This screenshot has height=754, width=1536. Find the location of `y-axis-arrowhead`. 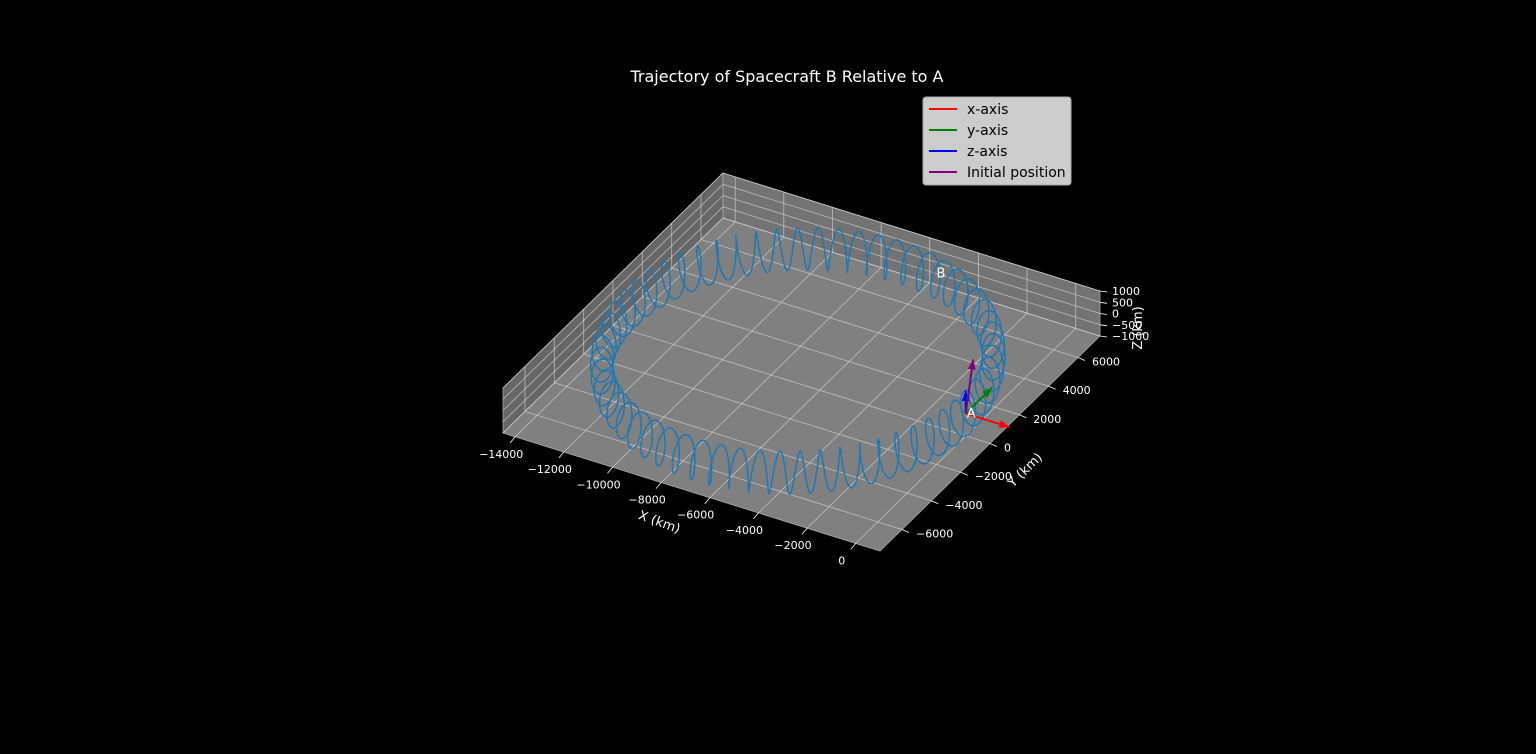

y-axis-arrowhead is located at coordinates (987, 392).